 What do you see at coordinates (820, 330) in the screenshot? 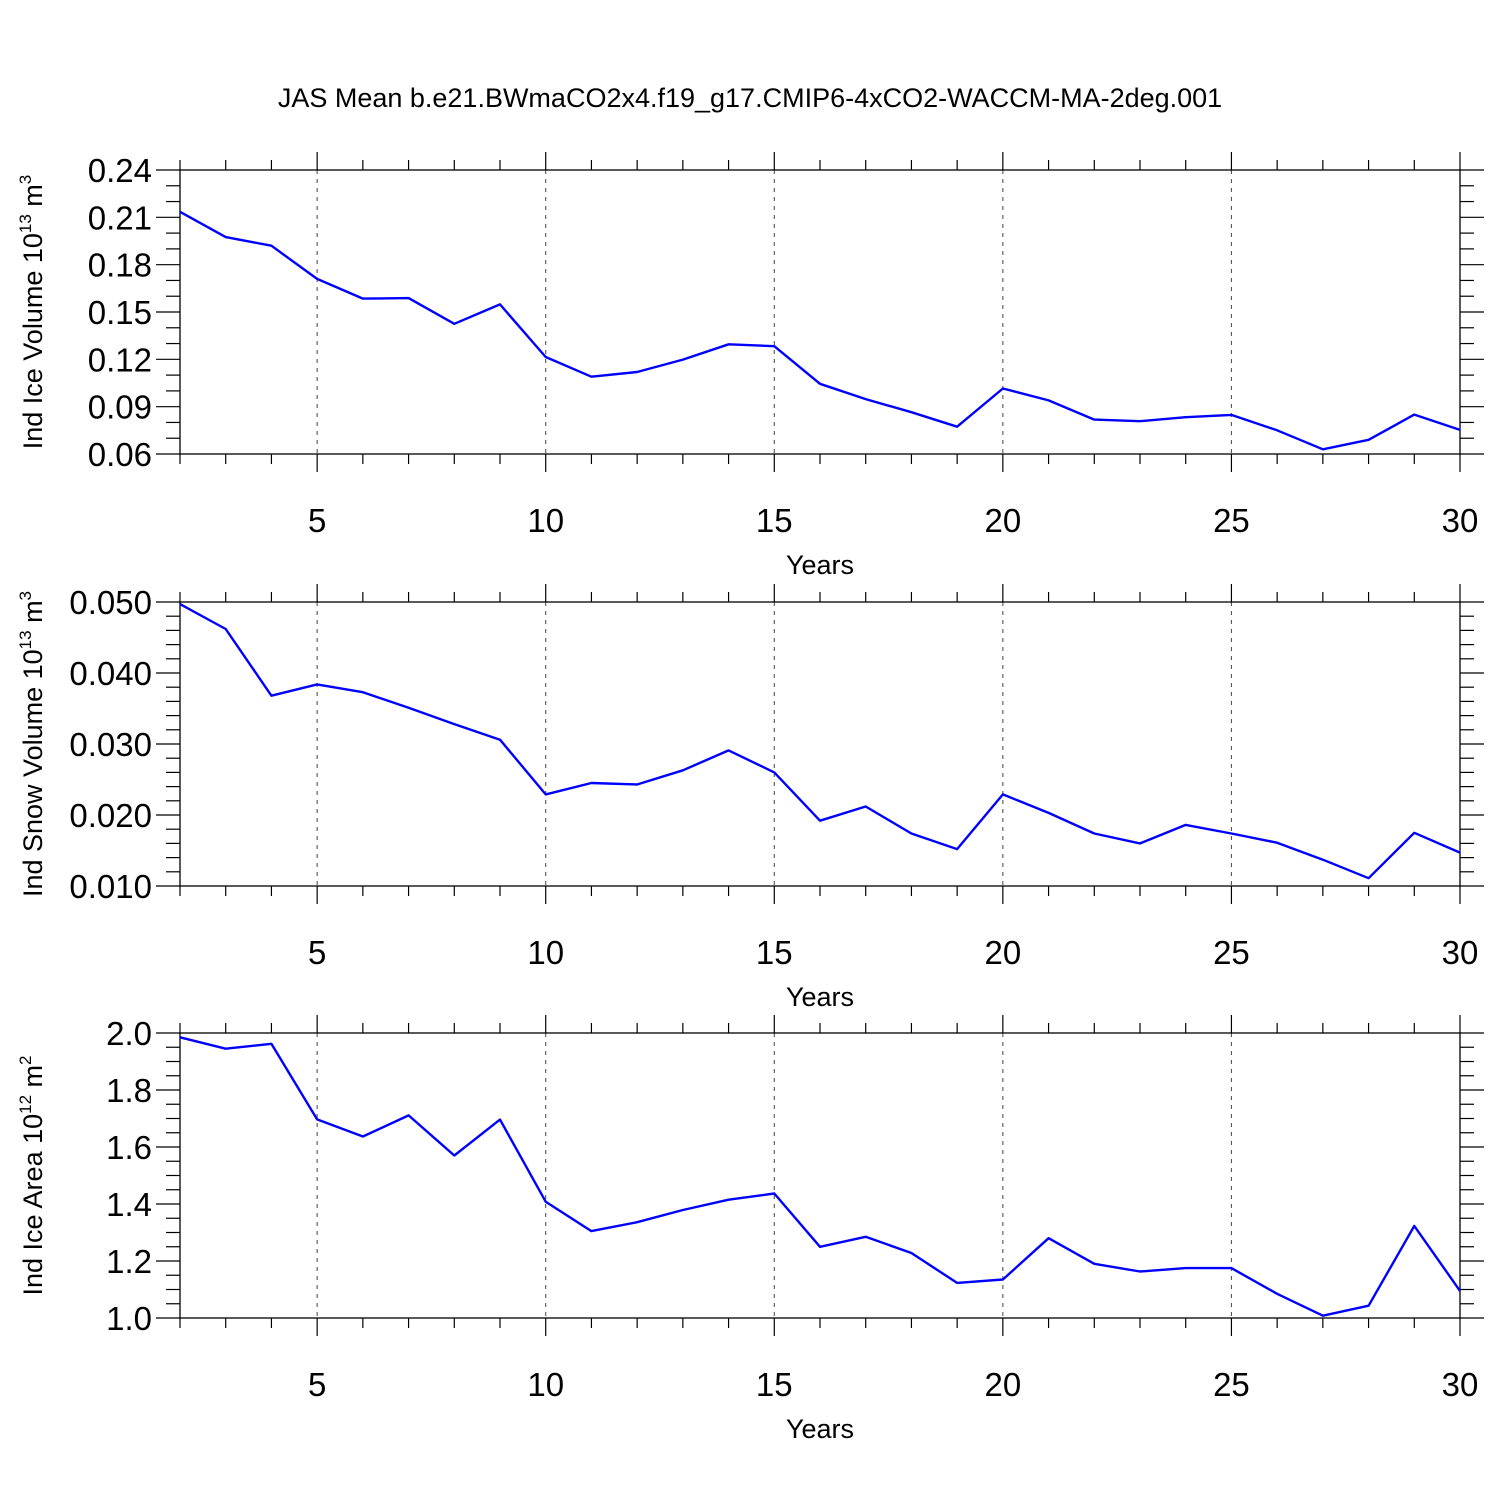
I see `series-line-ice-volume` at bounding box center [820, 330].